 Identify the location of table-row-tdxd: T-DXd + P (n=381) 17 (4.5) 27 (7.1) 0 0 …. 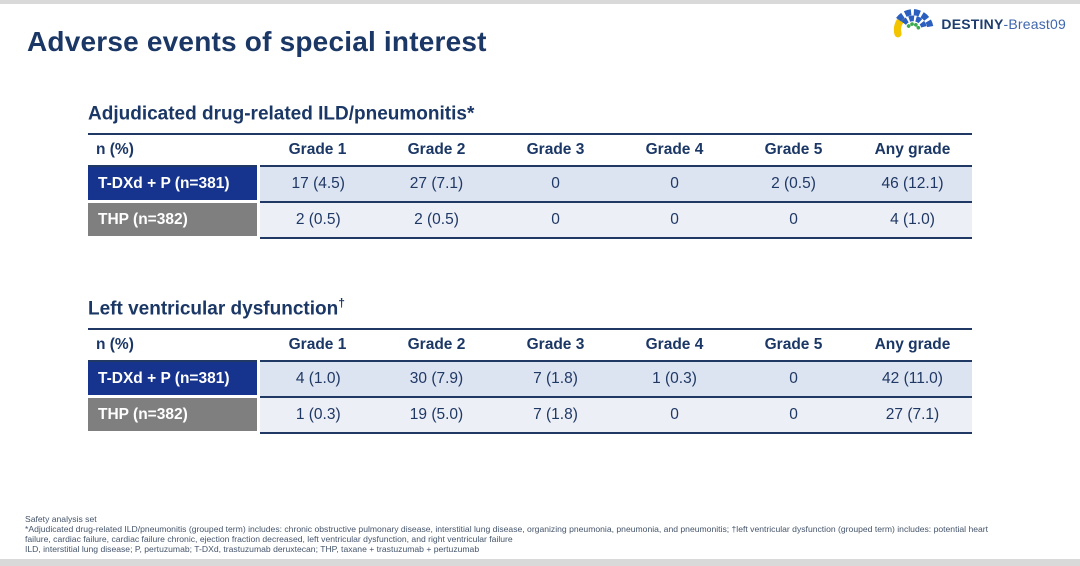
(530, 185).